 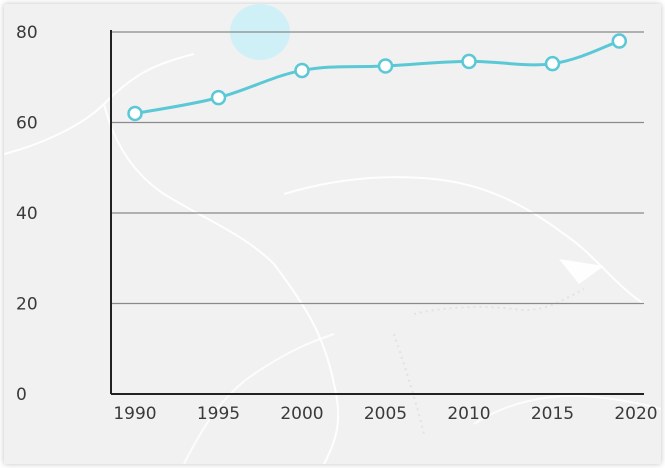 What do you see at coordinates (301, 414) in the screenshot?
I see `x-tick-label: 2000` at bounding box center [301, 414].